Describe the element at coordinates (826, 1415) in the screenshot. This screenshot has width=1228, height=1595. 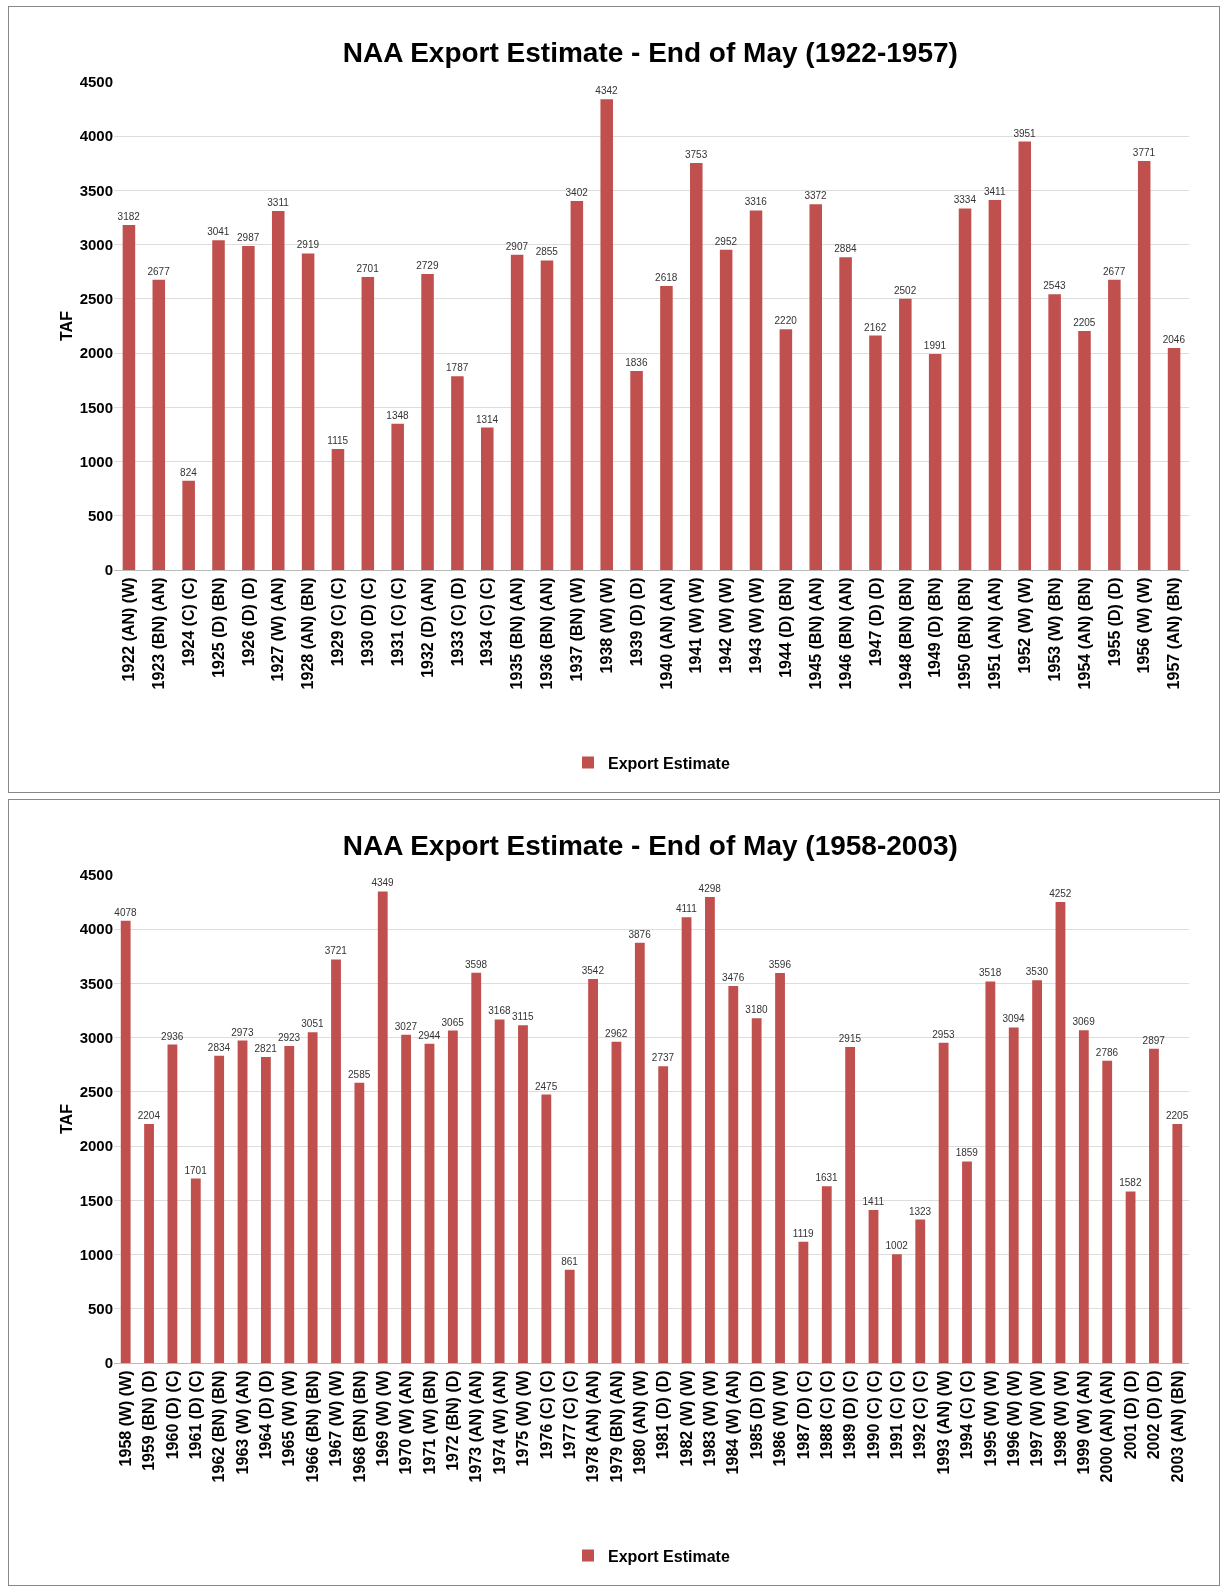
I see `x-tick-label: 1988 (C) (C)` at that location.